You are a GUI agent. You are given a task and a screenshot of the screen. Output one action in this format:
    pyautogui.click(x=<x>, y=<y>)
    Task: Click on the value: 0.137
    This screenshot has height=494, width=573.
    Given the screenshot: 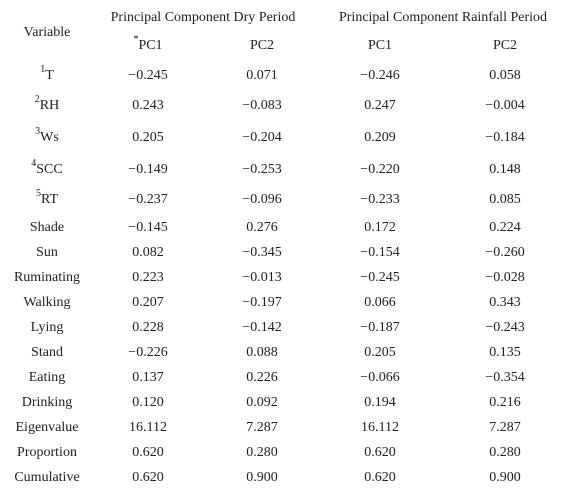 What is the action you would take?
    pyautogui.click(x=148, y=377)
    